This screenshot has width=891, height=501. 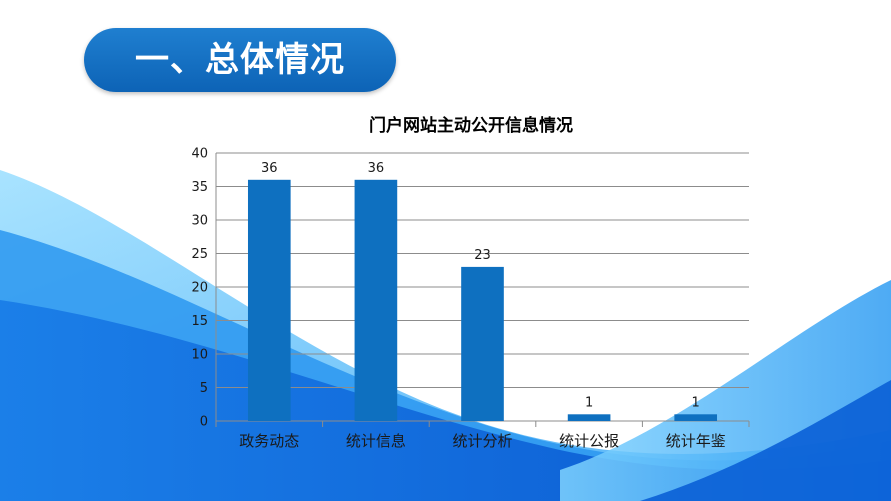 What do you see at coordinates (199, 321) in the screenshot?
I see `y-tick-label: 15` at bounding box center [199, 321].